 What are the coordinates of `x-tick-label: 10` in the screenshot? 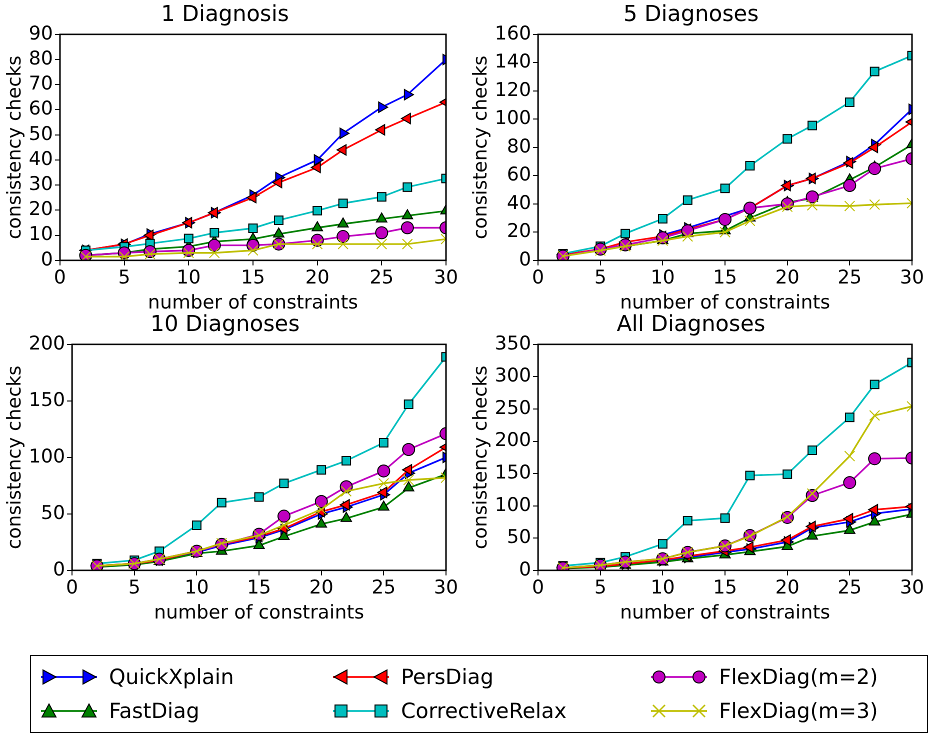 It's located at (196, 587).